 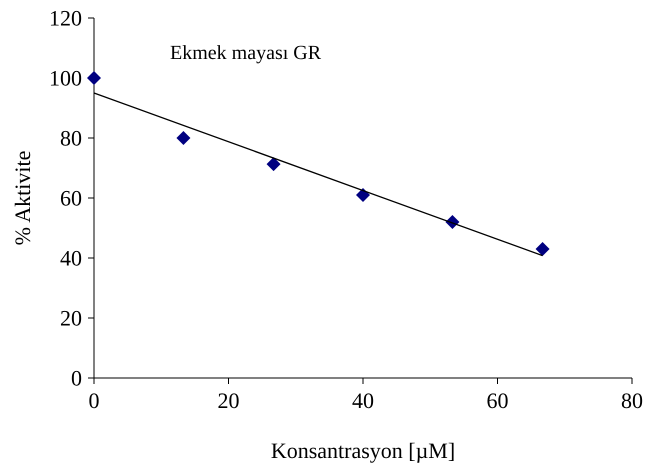 I want to click on y-tick-label: 100, so click(x=65, y=78).